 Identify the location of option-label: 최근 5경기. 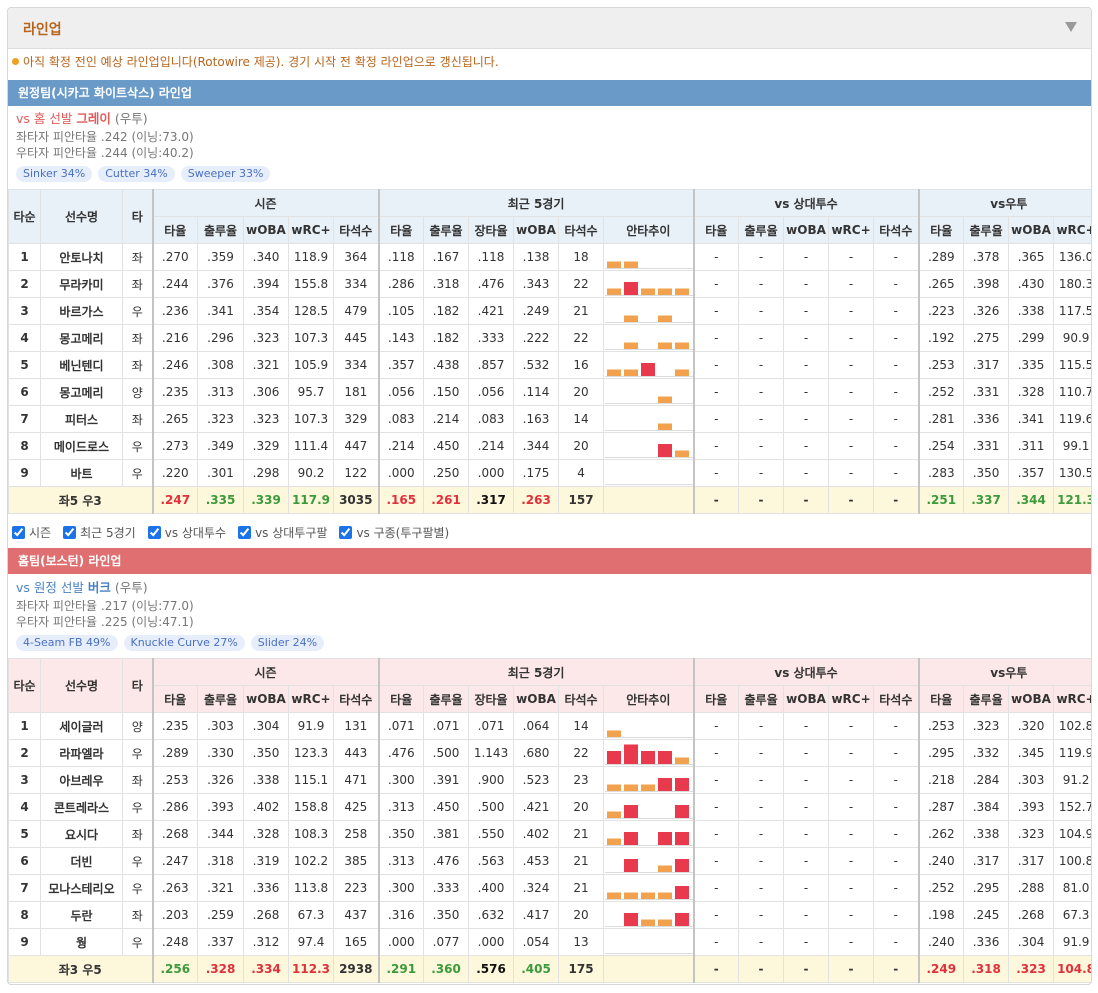
(108, 533).